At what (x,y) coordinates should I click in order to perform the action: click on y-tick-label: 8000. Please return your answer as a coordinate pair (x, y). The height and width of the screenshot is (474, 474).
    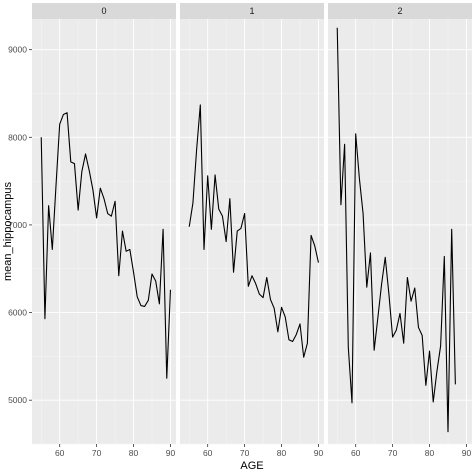
    Looking at the image, I should click on (17, 137).